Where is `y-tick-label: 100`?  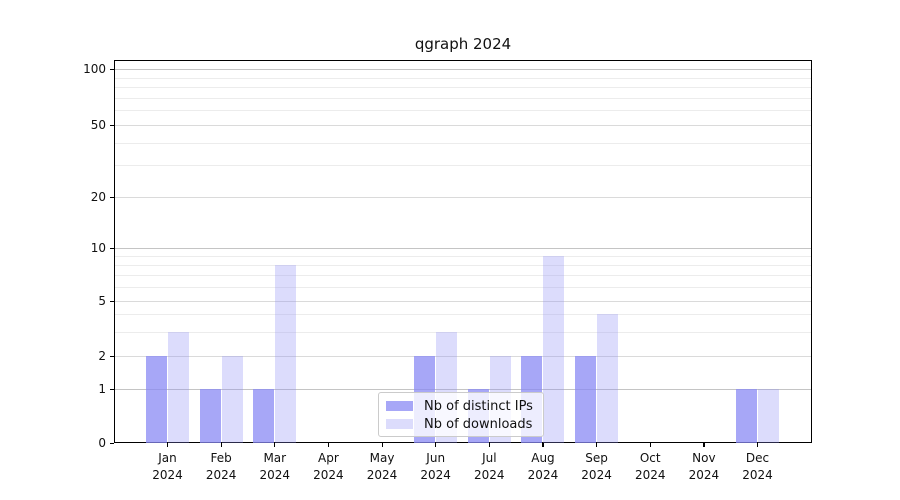 y-tick-label: 100 is located at coordinates (94, 68).